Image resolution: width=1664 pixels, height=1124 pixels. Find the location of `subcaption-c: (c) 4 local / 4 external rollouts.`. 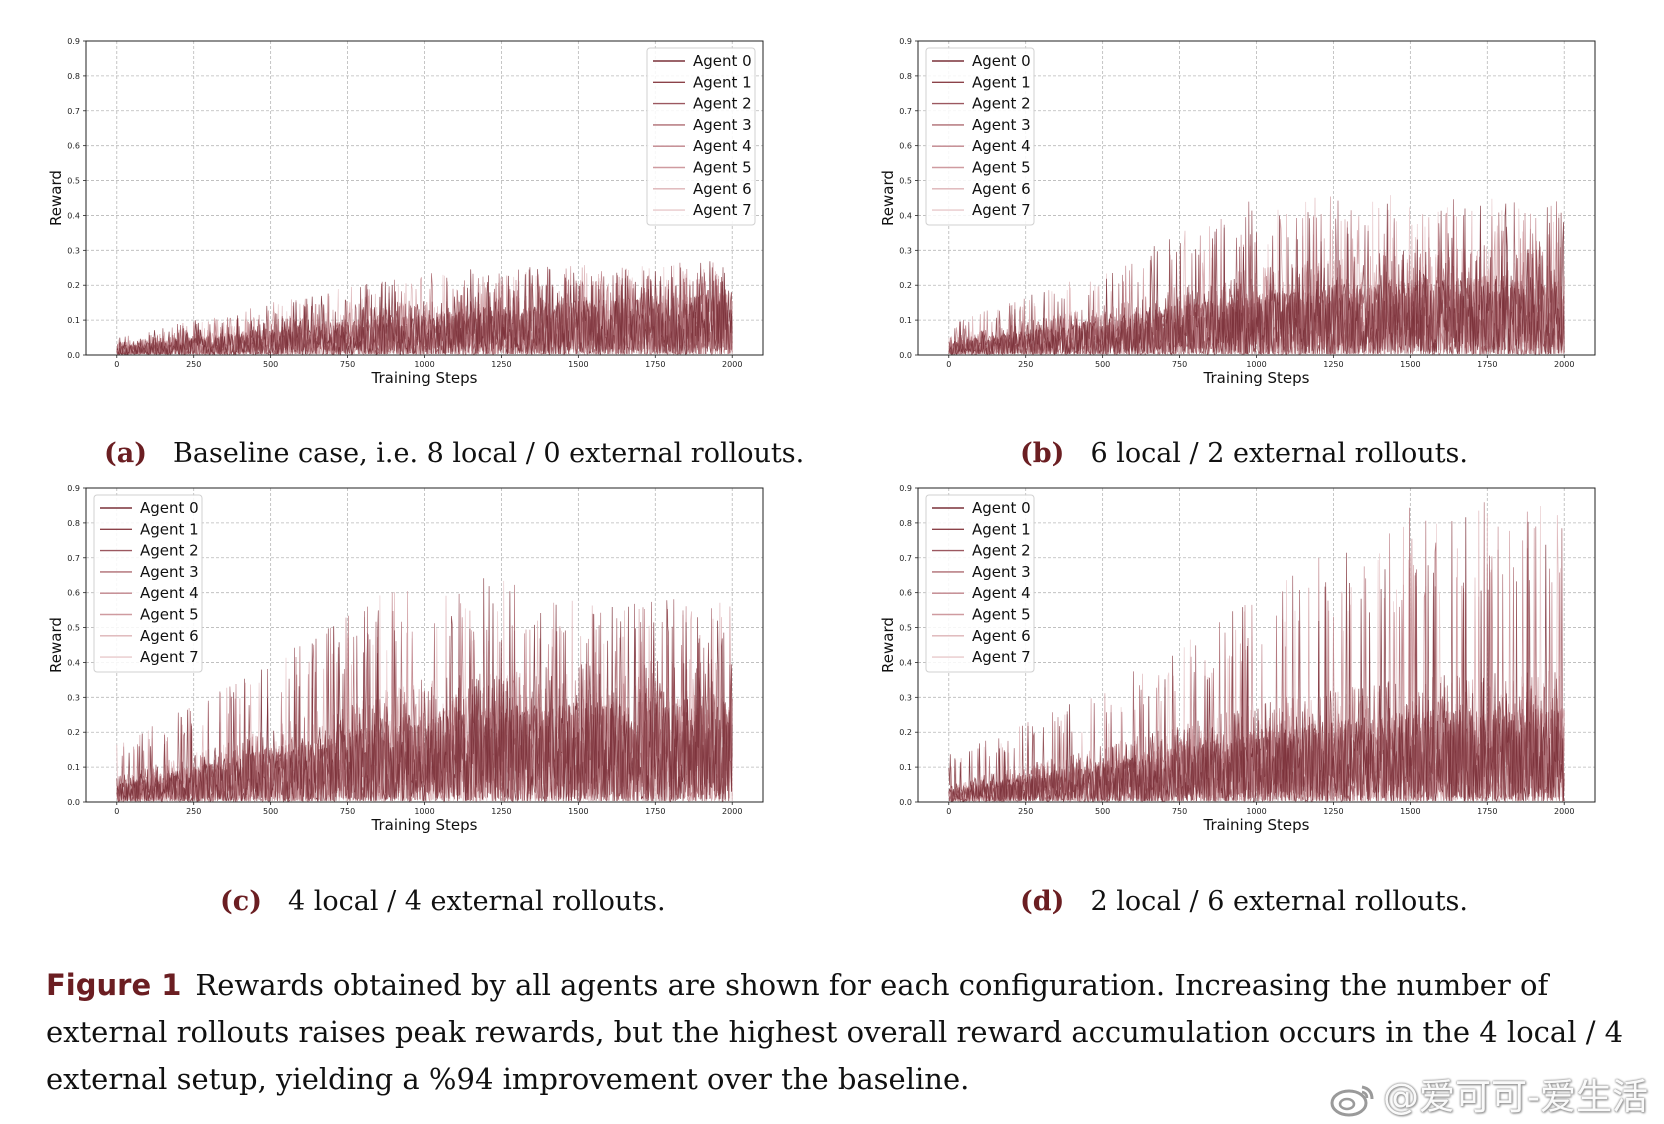

subcaption-c: (c) 4 local / 4 external rollouts. is located at coordinates (443, 901).